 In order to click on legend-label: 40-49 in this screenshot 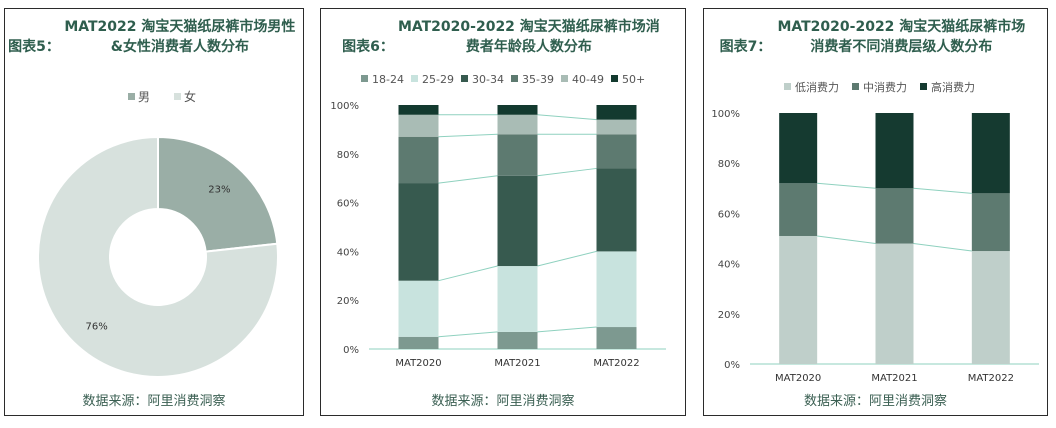, I will do `click(588, 79)`.